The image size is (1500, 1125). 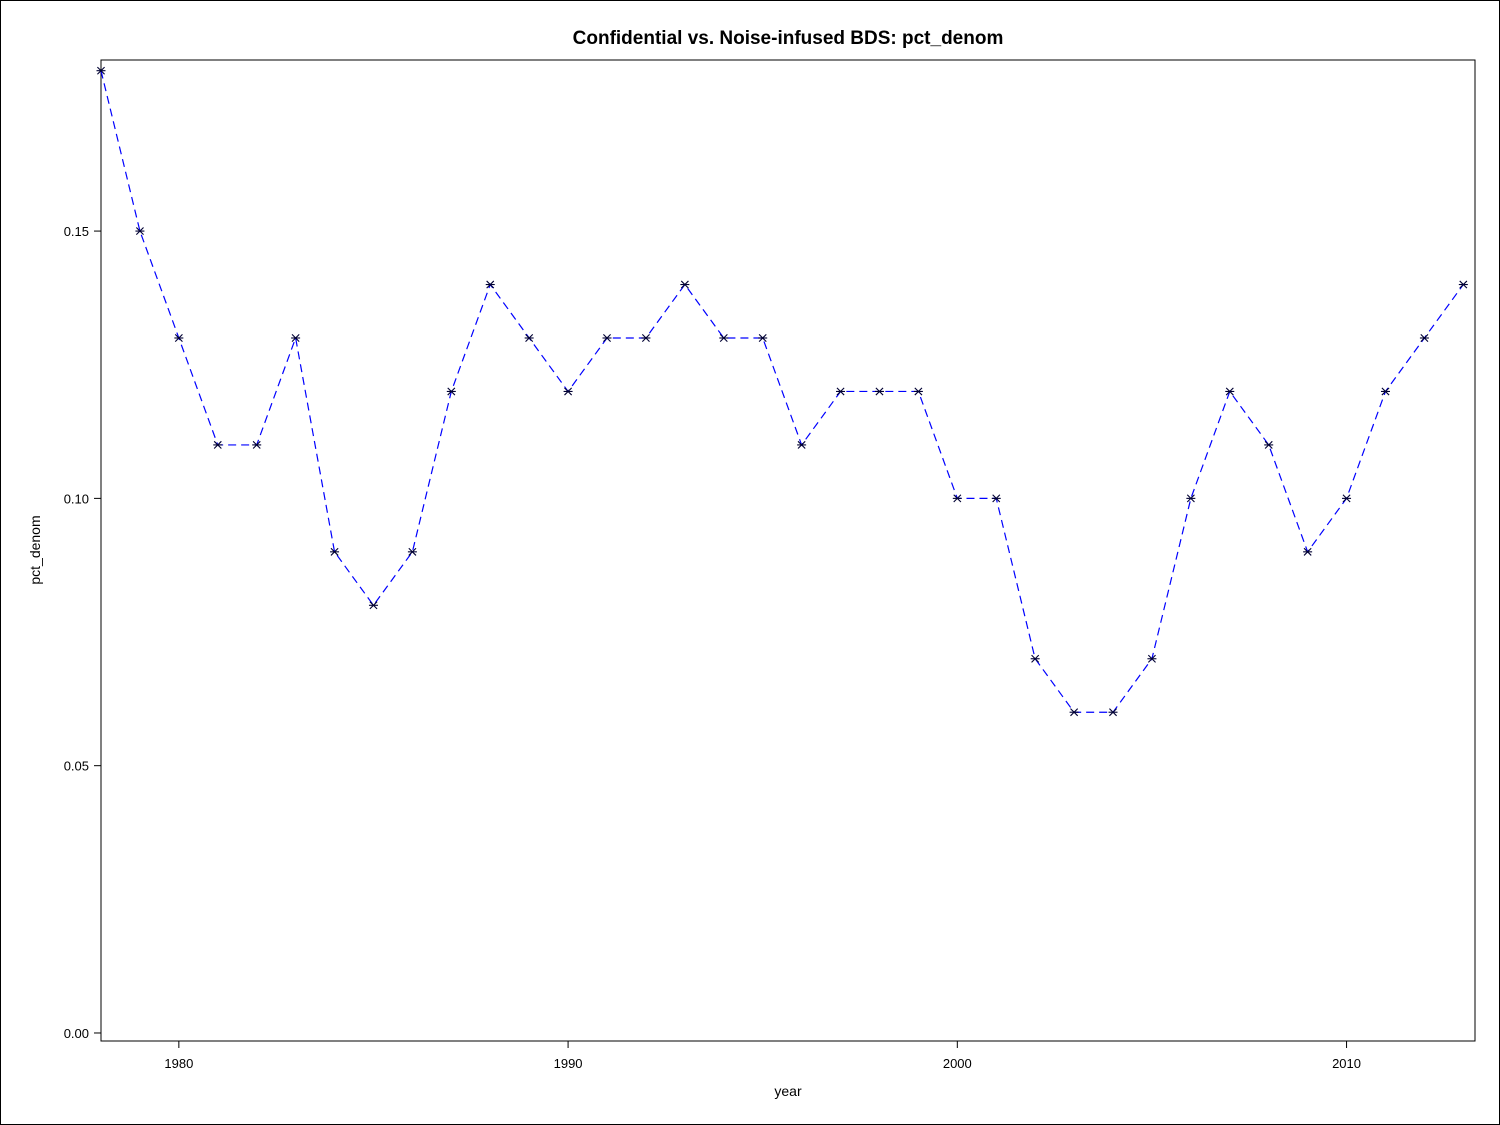 What do you see at coordinates (76, 1033) in the screenshot?
I see `y-tick-label: 0.00` at bounding box center [76, 1033].